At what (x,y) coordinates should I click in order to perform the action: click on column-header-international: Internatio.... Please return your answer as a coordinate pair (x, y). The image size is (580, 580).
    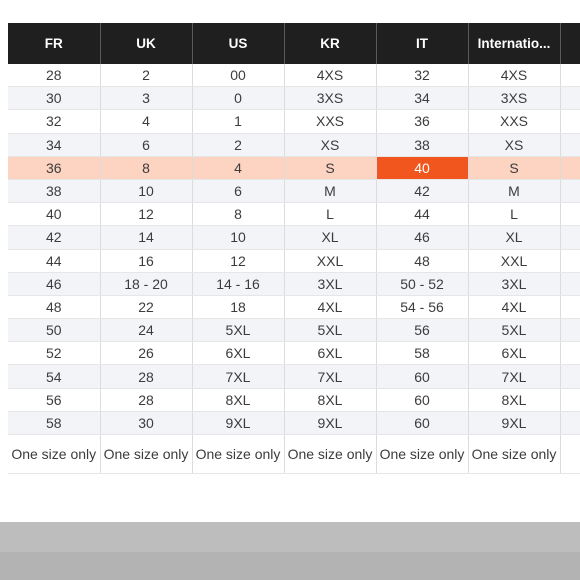
    Looking at the image, I should click on (514, 43).